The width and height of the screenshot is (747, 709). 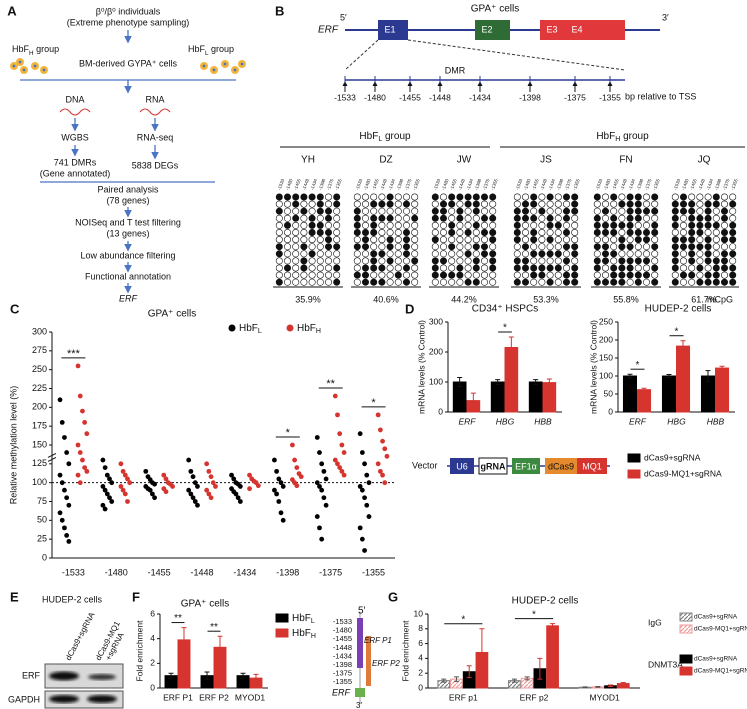 I want to click on sig-label: ***, so click(x=74, y=354).